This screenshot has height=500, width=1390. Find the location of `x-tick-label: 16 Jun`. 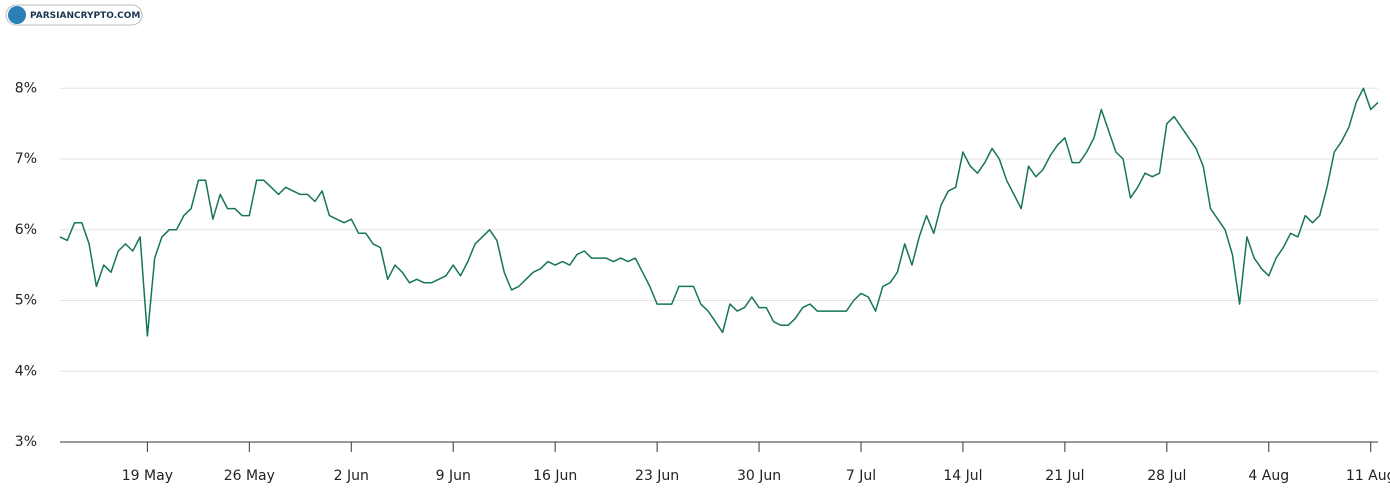

x-tick-label: 16 Jun is located at coordinates (555, 476).